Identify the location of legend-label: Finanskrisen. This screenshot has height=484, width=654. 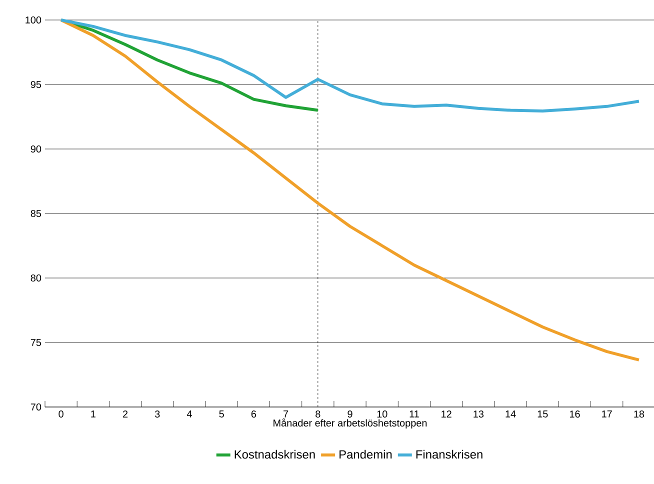
(449, 454).